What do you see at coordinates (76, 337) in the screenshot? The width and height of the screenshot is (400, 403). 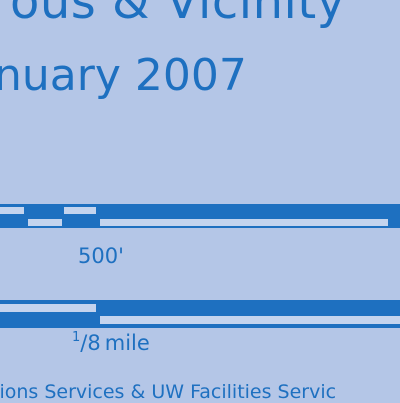 I see `scale-label-mile-numerator: 1` at bounding box center [76, 337].